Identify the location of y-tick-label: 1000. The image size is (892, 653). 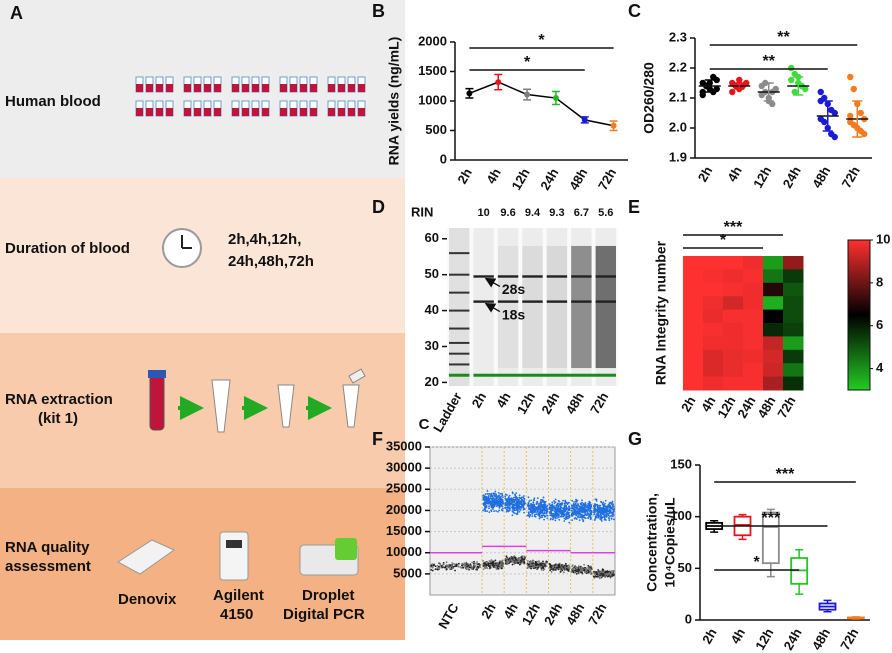
(432, 99).